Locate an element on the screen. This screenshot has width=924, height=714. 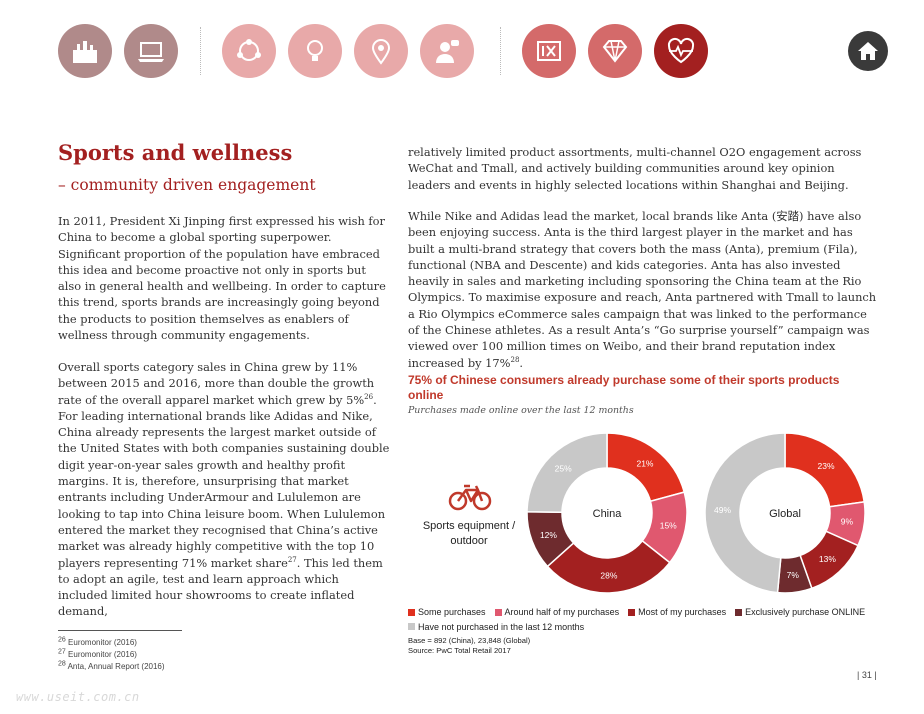
legend-label: Around half of my purchases is located at coordinates (562, 612).